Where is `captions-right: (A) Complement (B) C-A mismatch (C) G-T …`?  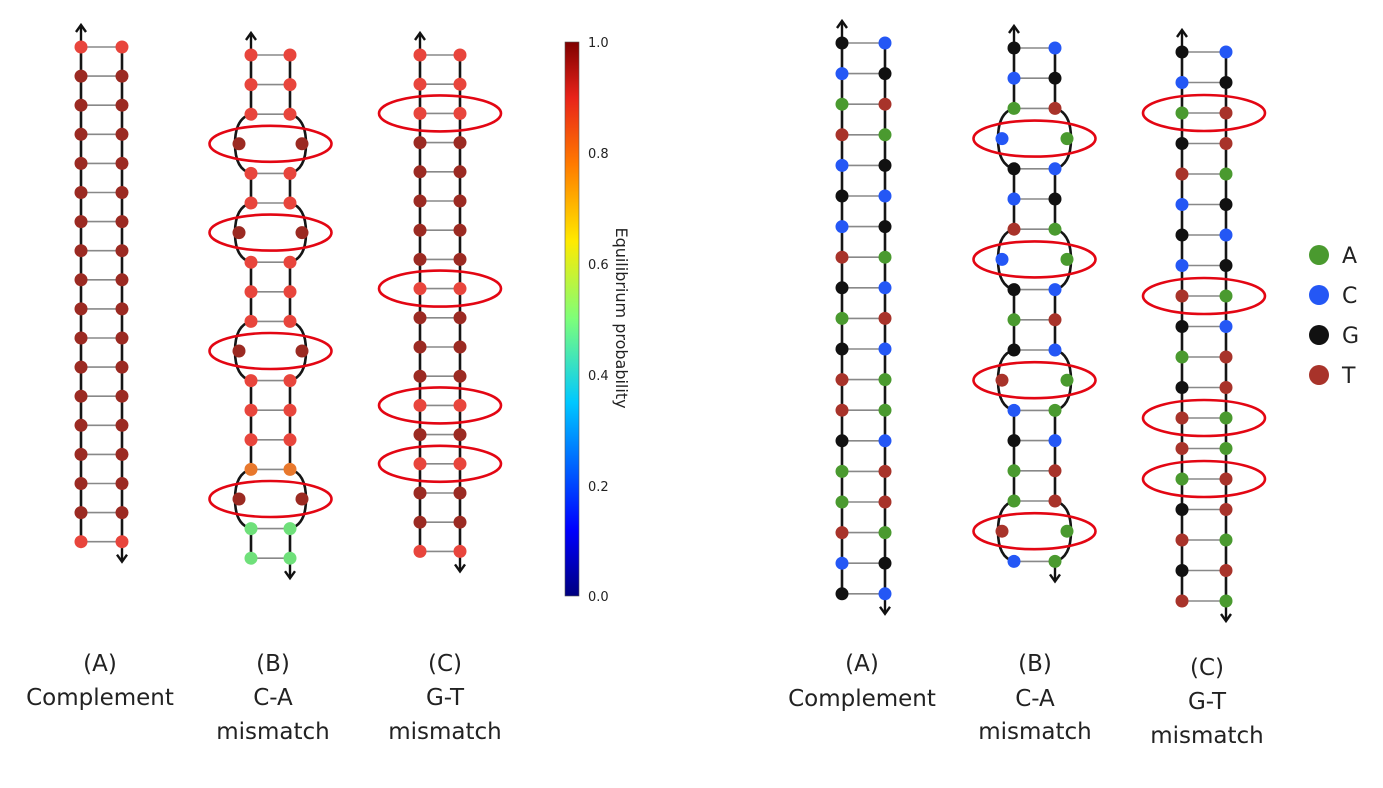 captions-right: (A) Complement (B) C-A mismatch (C) G-T … is located at coordinates (1026, 700).